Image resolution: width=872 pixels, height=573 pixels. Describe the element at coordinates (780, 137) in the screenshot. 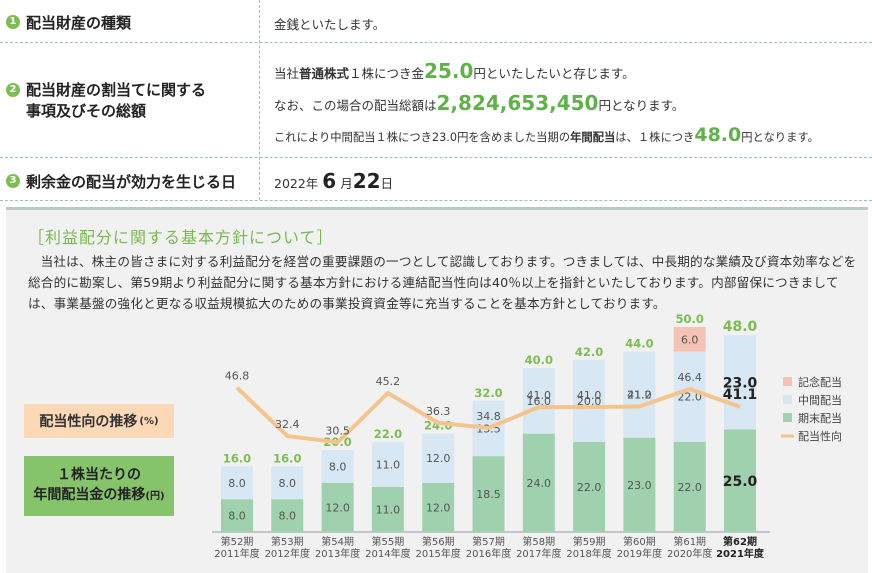

I see `text-yen-annual: 円となります。` at that location.